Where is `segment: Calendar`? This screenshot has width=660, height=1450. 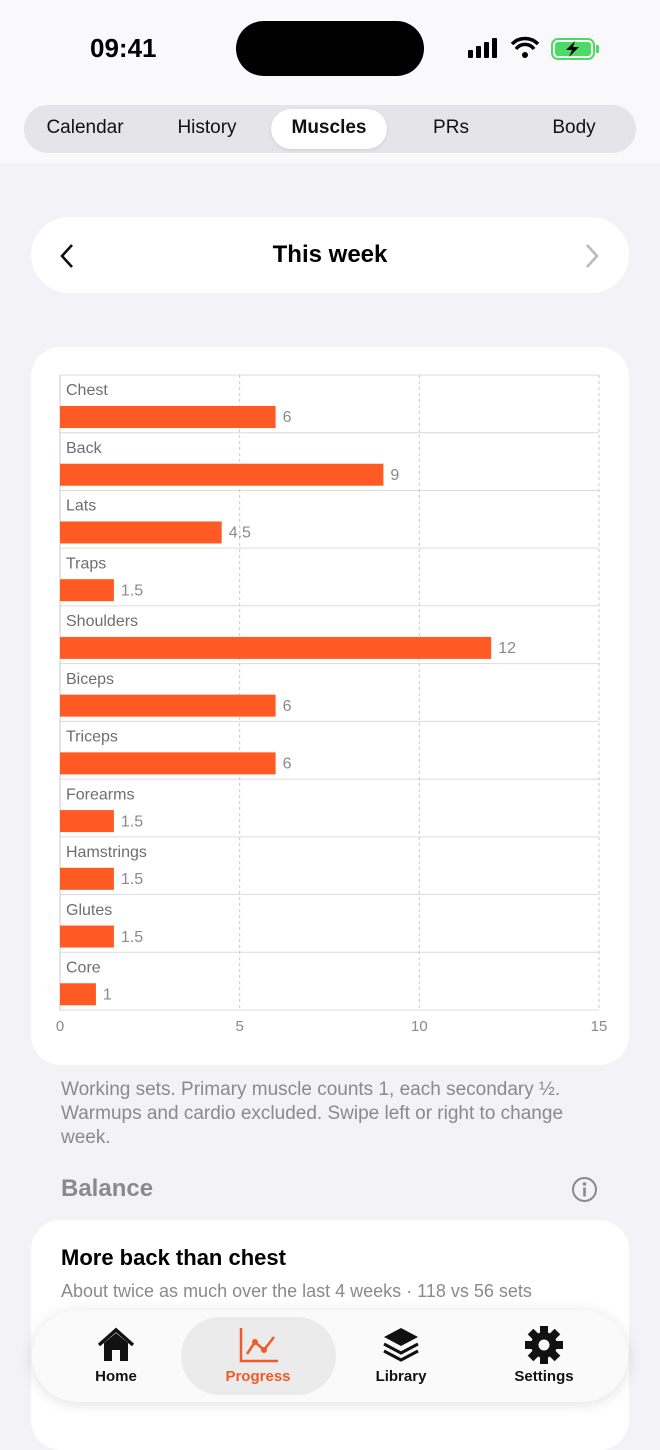 segment: Calendar is located at coordinates (85, 127).